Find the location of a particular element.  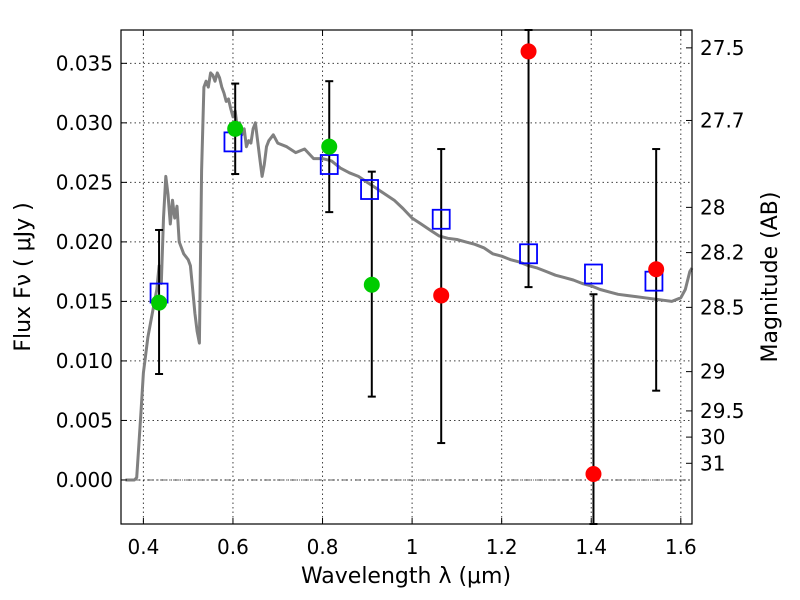

x-tick-label: 1.4 is located at coordinates (591, 547).